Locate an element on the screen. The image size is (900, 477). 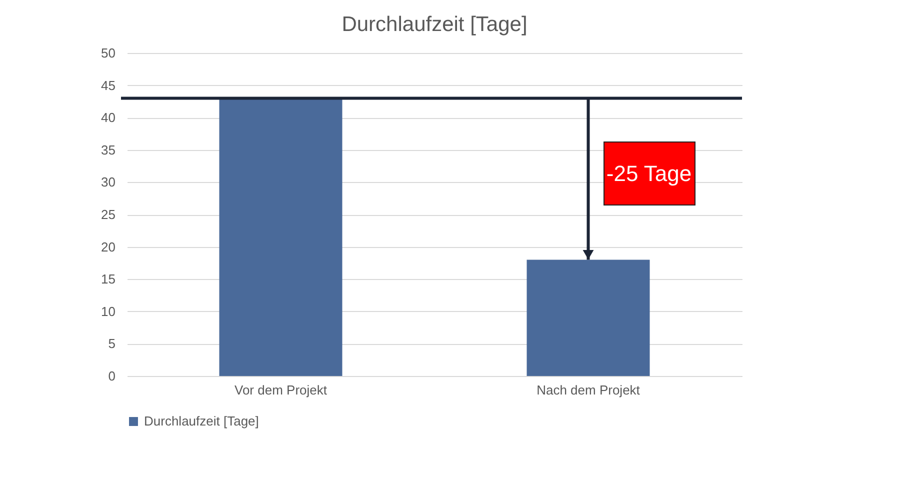
x-tick-label: Vor dem Projekt is located at coordinates (281, 390).